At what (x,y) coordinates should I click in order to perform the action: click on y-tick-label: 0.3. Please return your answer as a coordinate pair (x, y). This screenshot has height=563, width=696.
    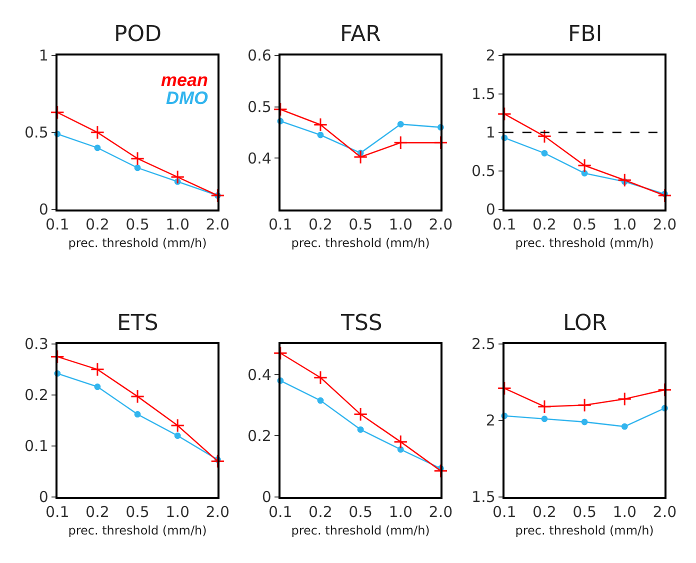
    Looking at the image, I should click on (36, 344).